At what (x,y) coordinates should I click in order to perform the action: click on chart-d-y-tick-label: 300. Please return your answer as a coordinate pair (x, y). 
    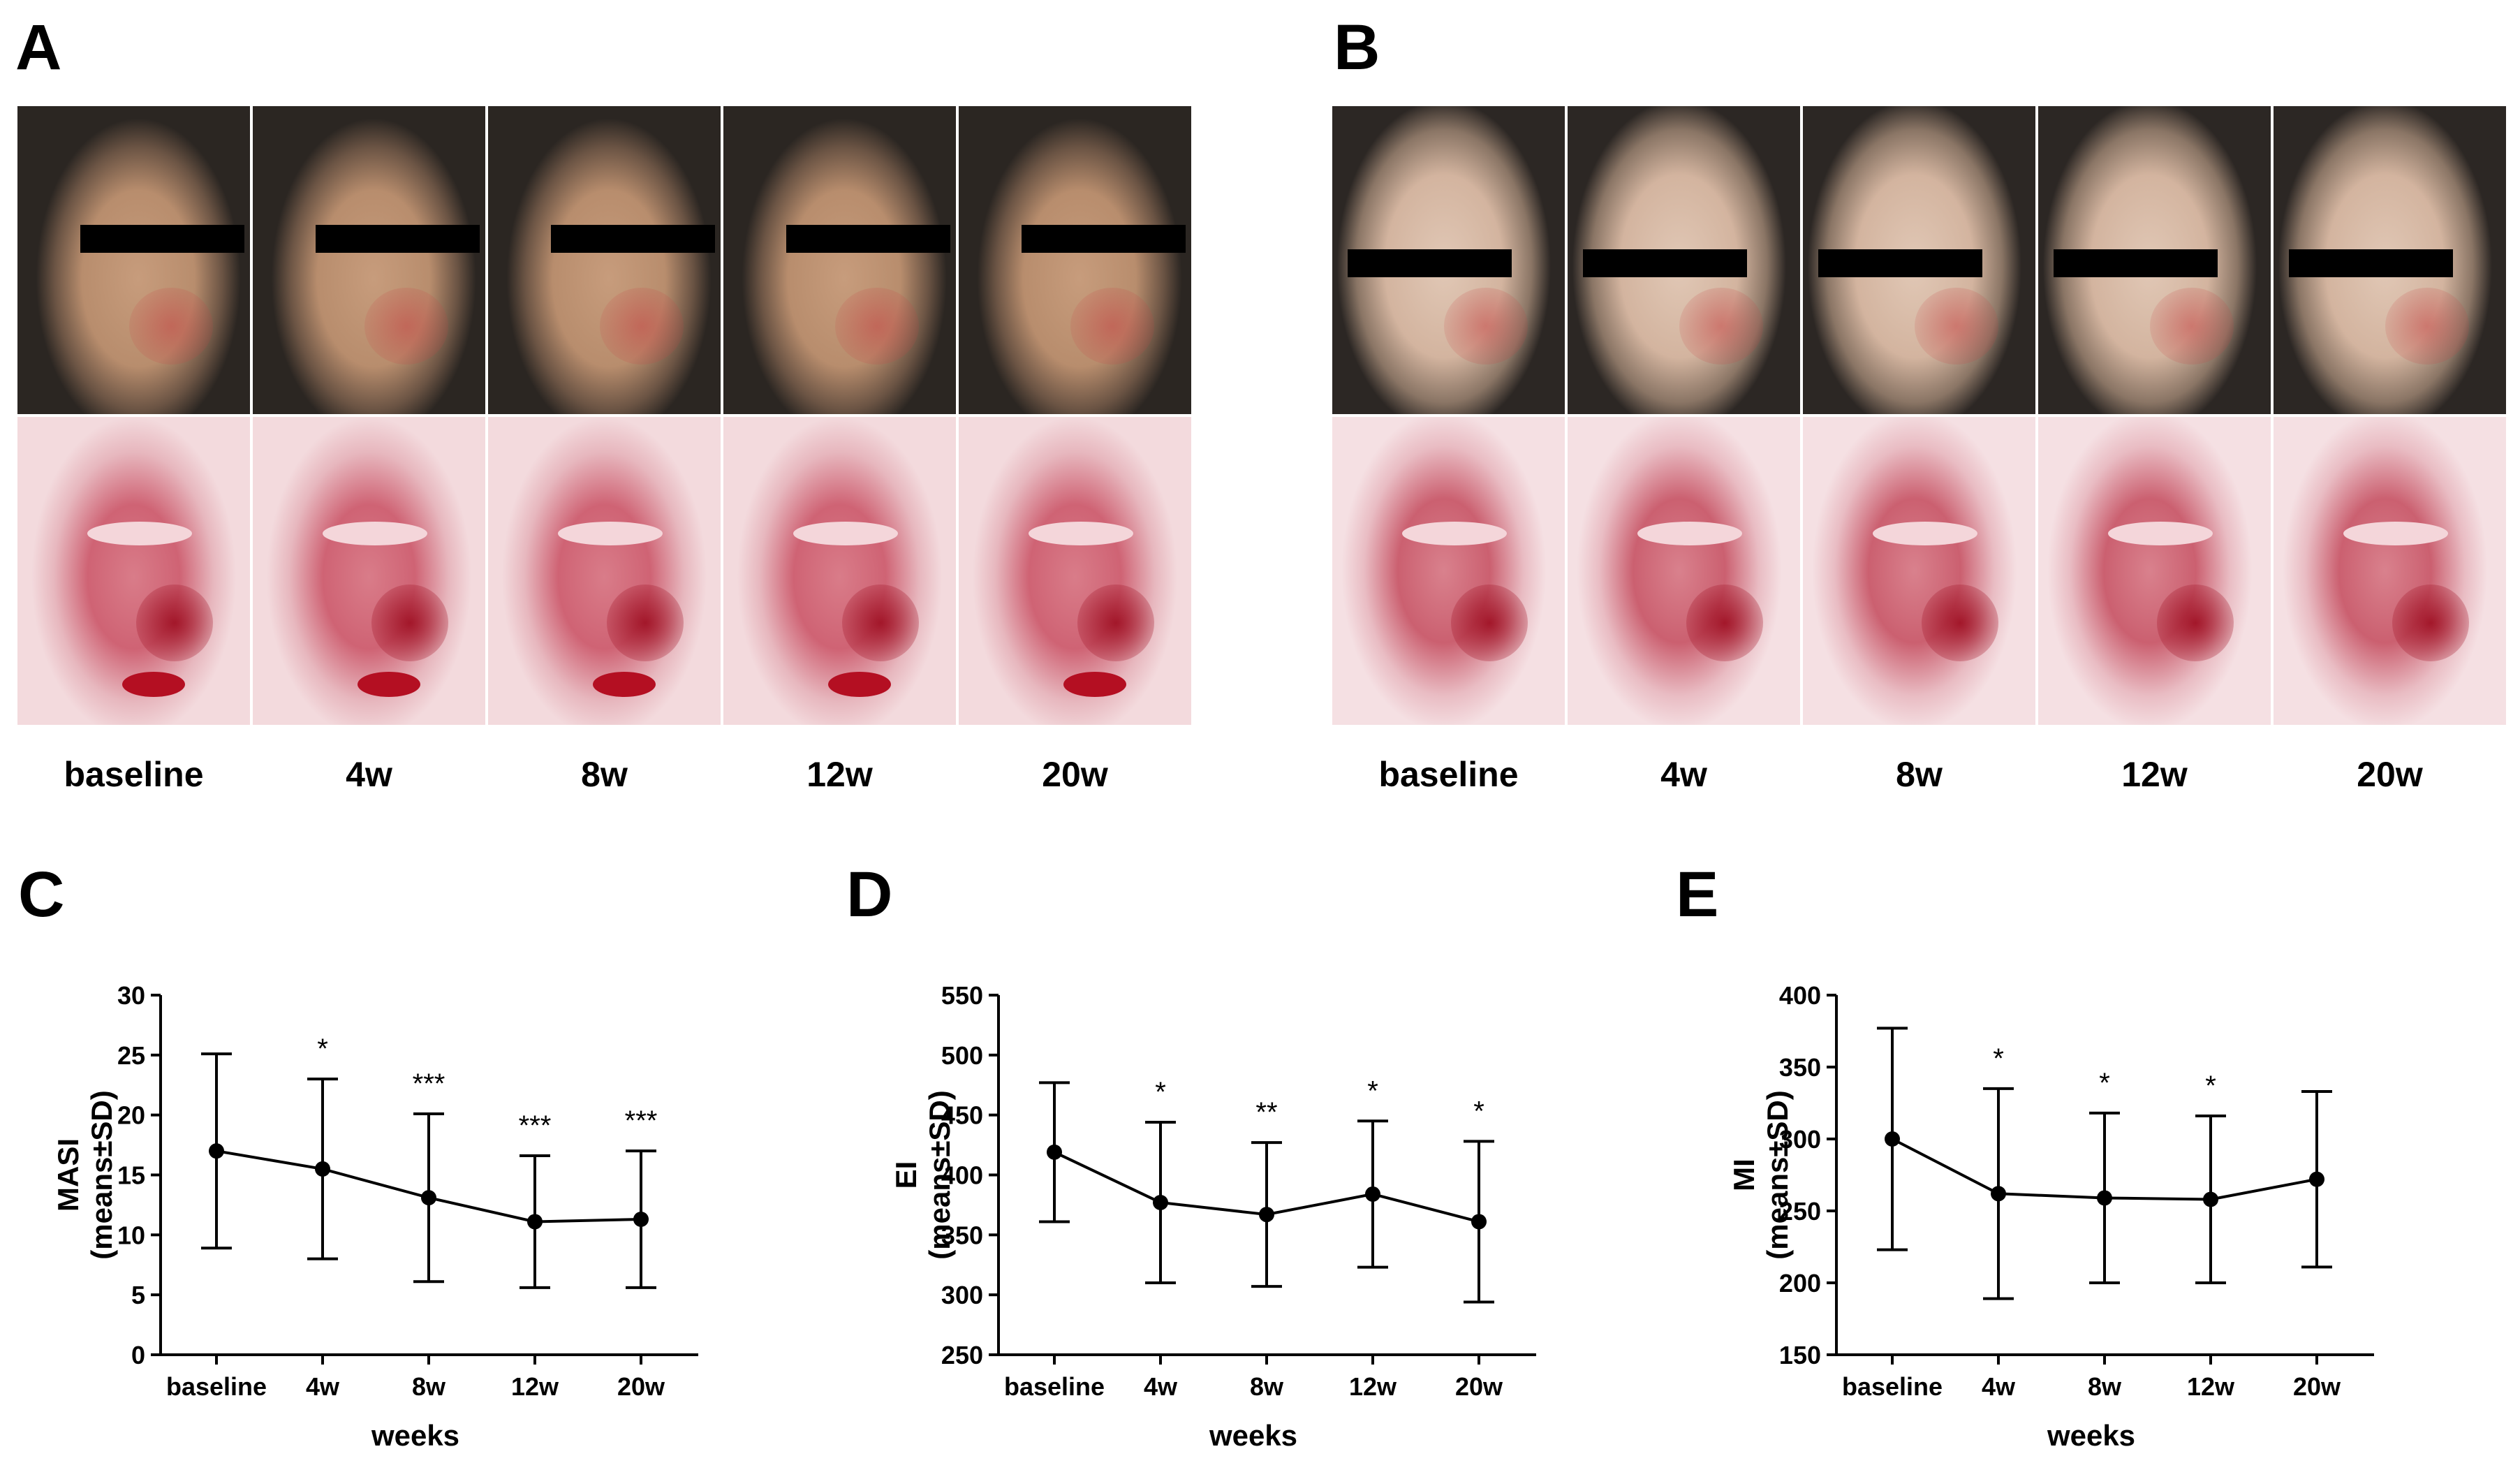
    Looking at the image, I should click on (962, 1295).